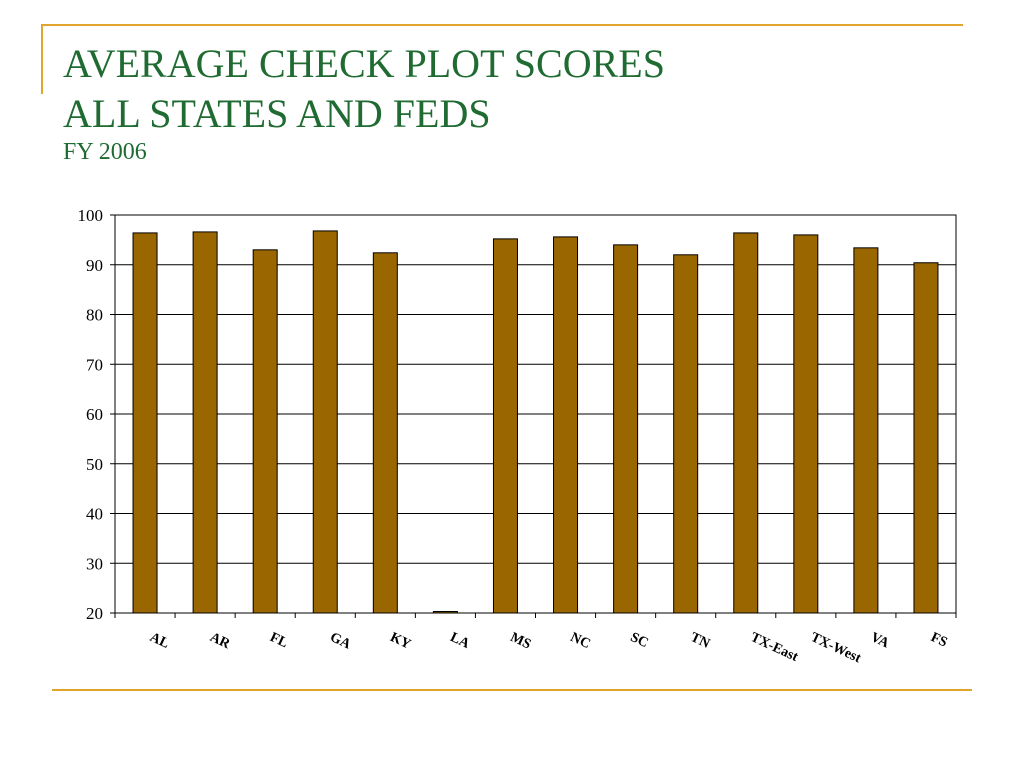 The width and height of the screenshot is (1024, 768). I want to click on bar-ar, so click(205, 422).